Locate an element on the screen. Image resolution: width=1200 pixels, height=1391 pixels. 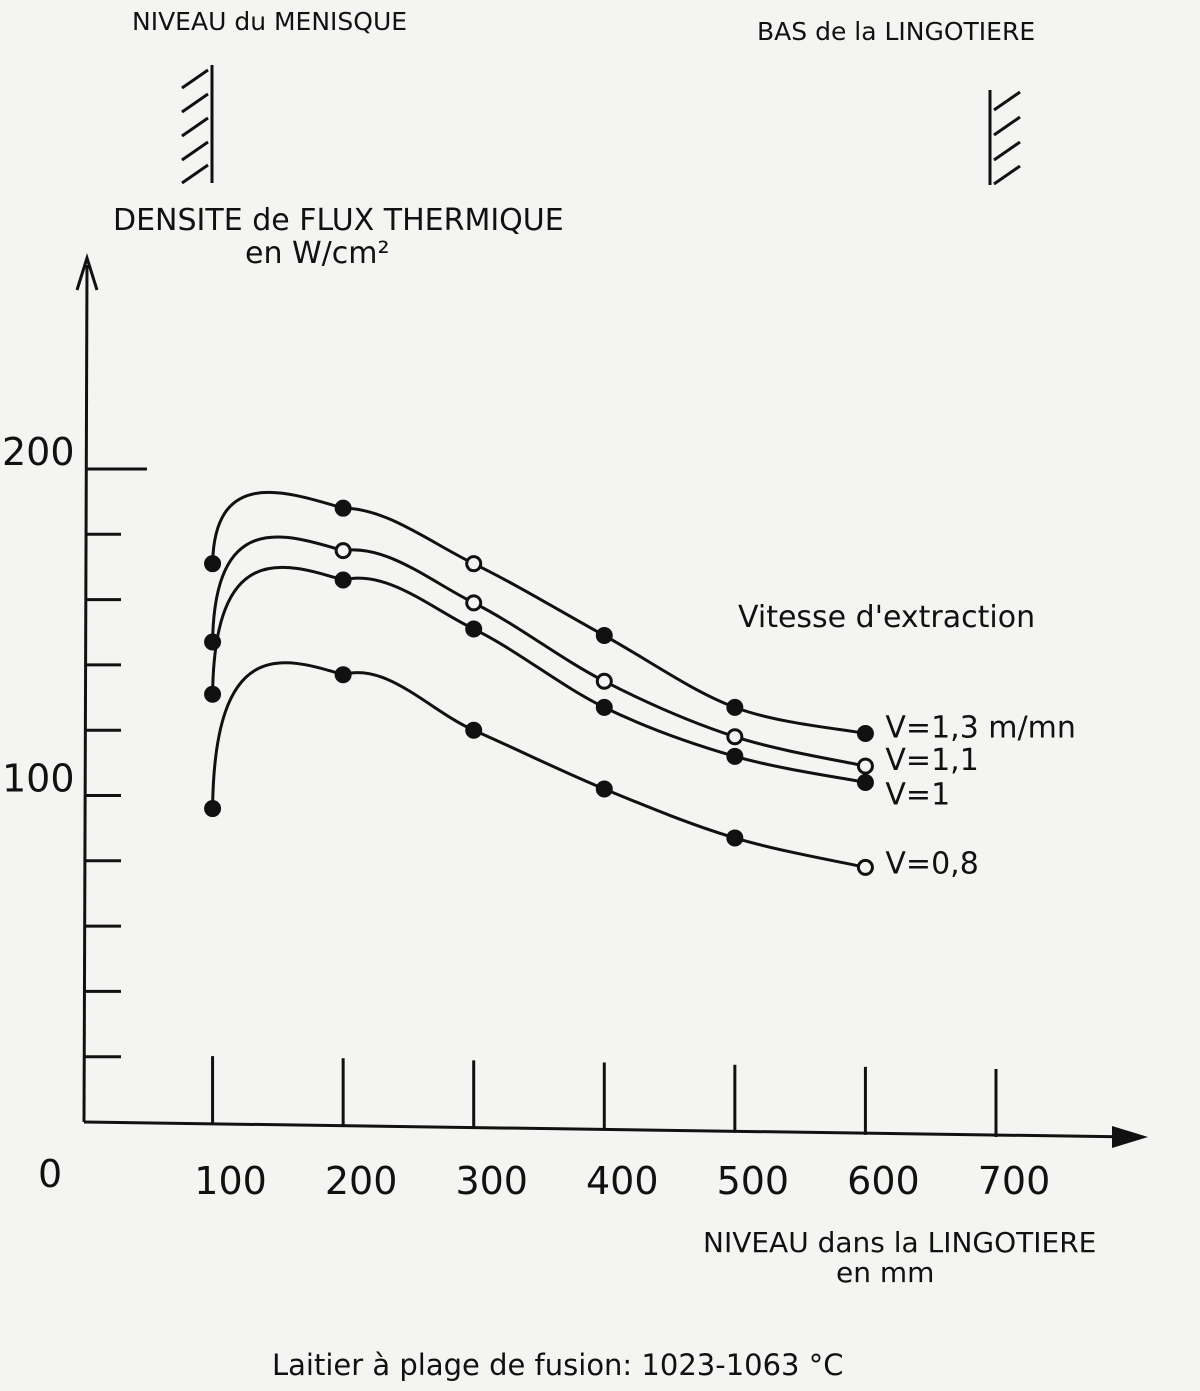
x-axis-unit: en mm is located at coordinates (885, 1272).